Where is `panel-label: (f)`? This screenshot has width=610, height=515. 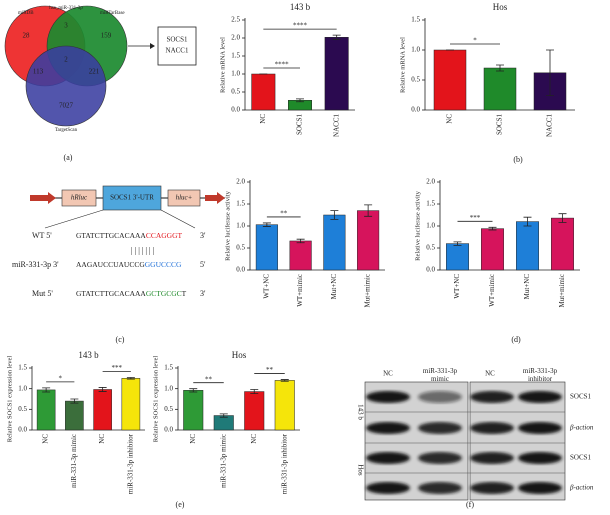 panel-label: (f) is located at coordinates (470, 504).